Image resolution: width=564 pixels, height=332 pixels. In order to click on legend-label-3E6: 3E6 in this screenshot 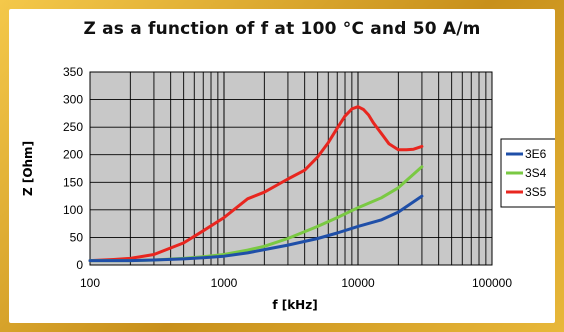, I will do `click(536, 154)`.